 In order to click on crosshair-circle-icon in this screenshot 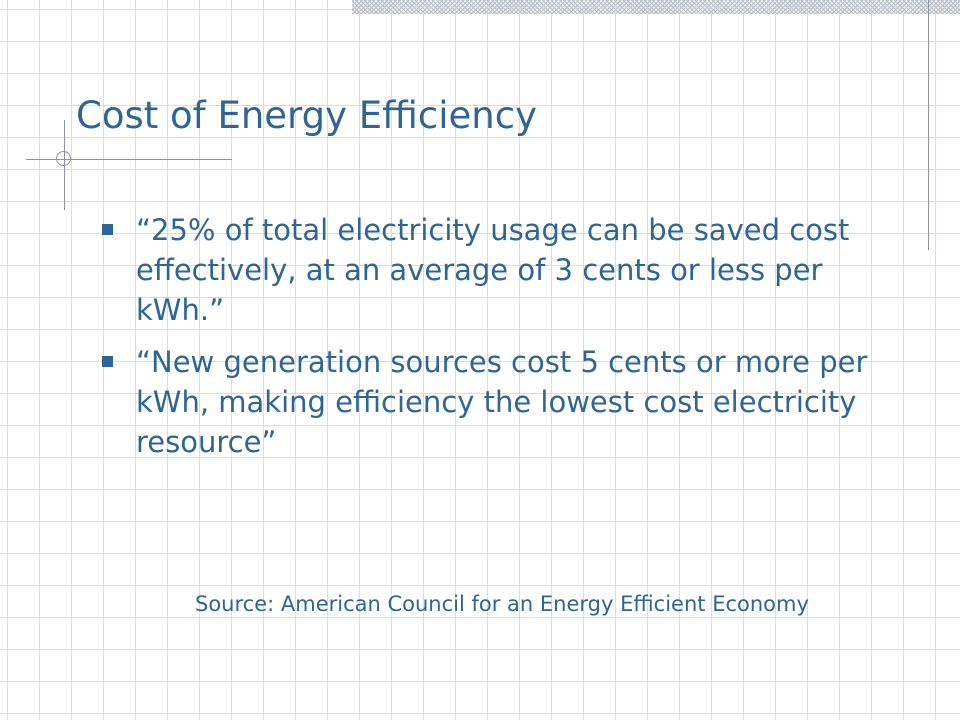, I will do `click(63, 158)`.